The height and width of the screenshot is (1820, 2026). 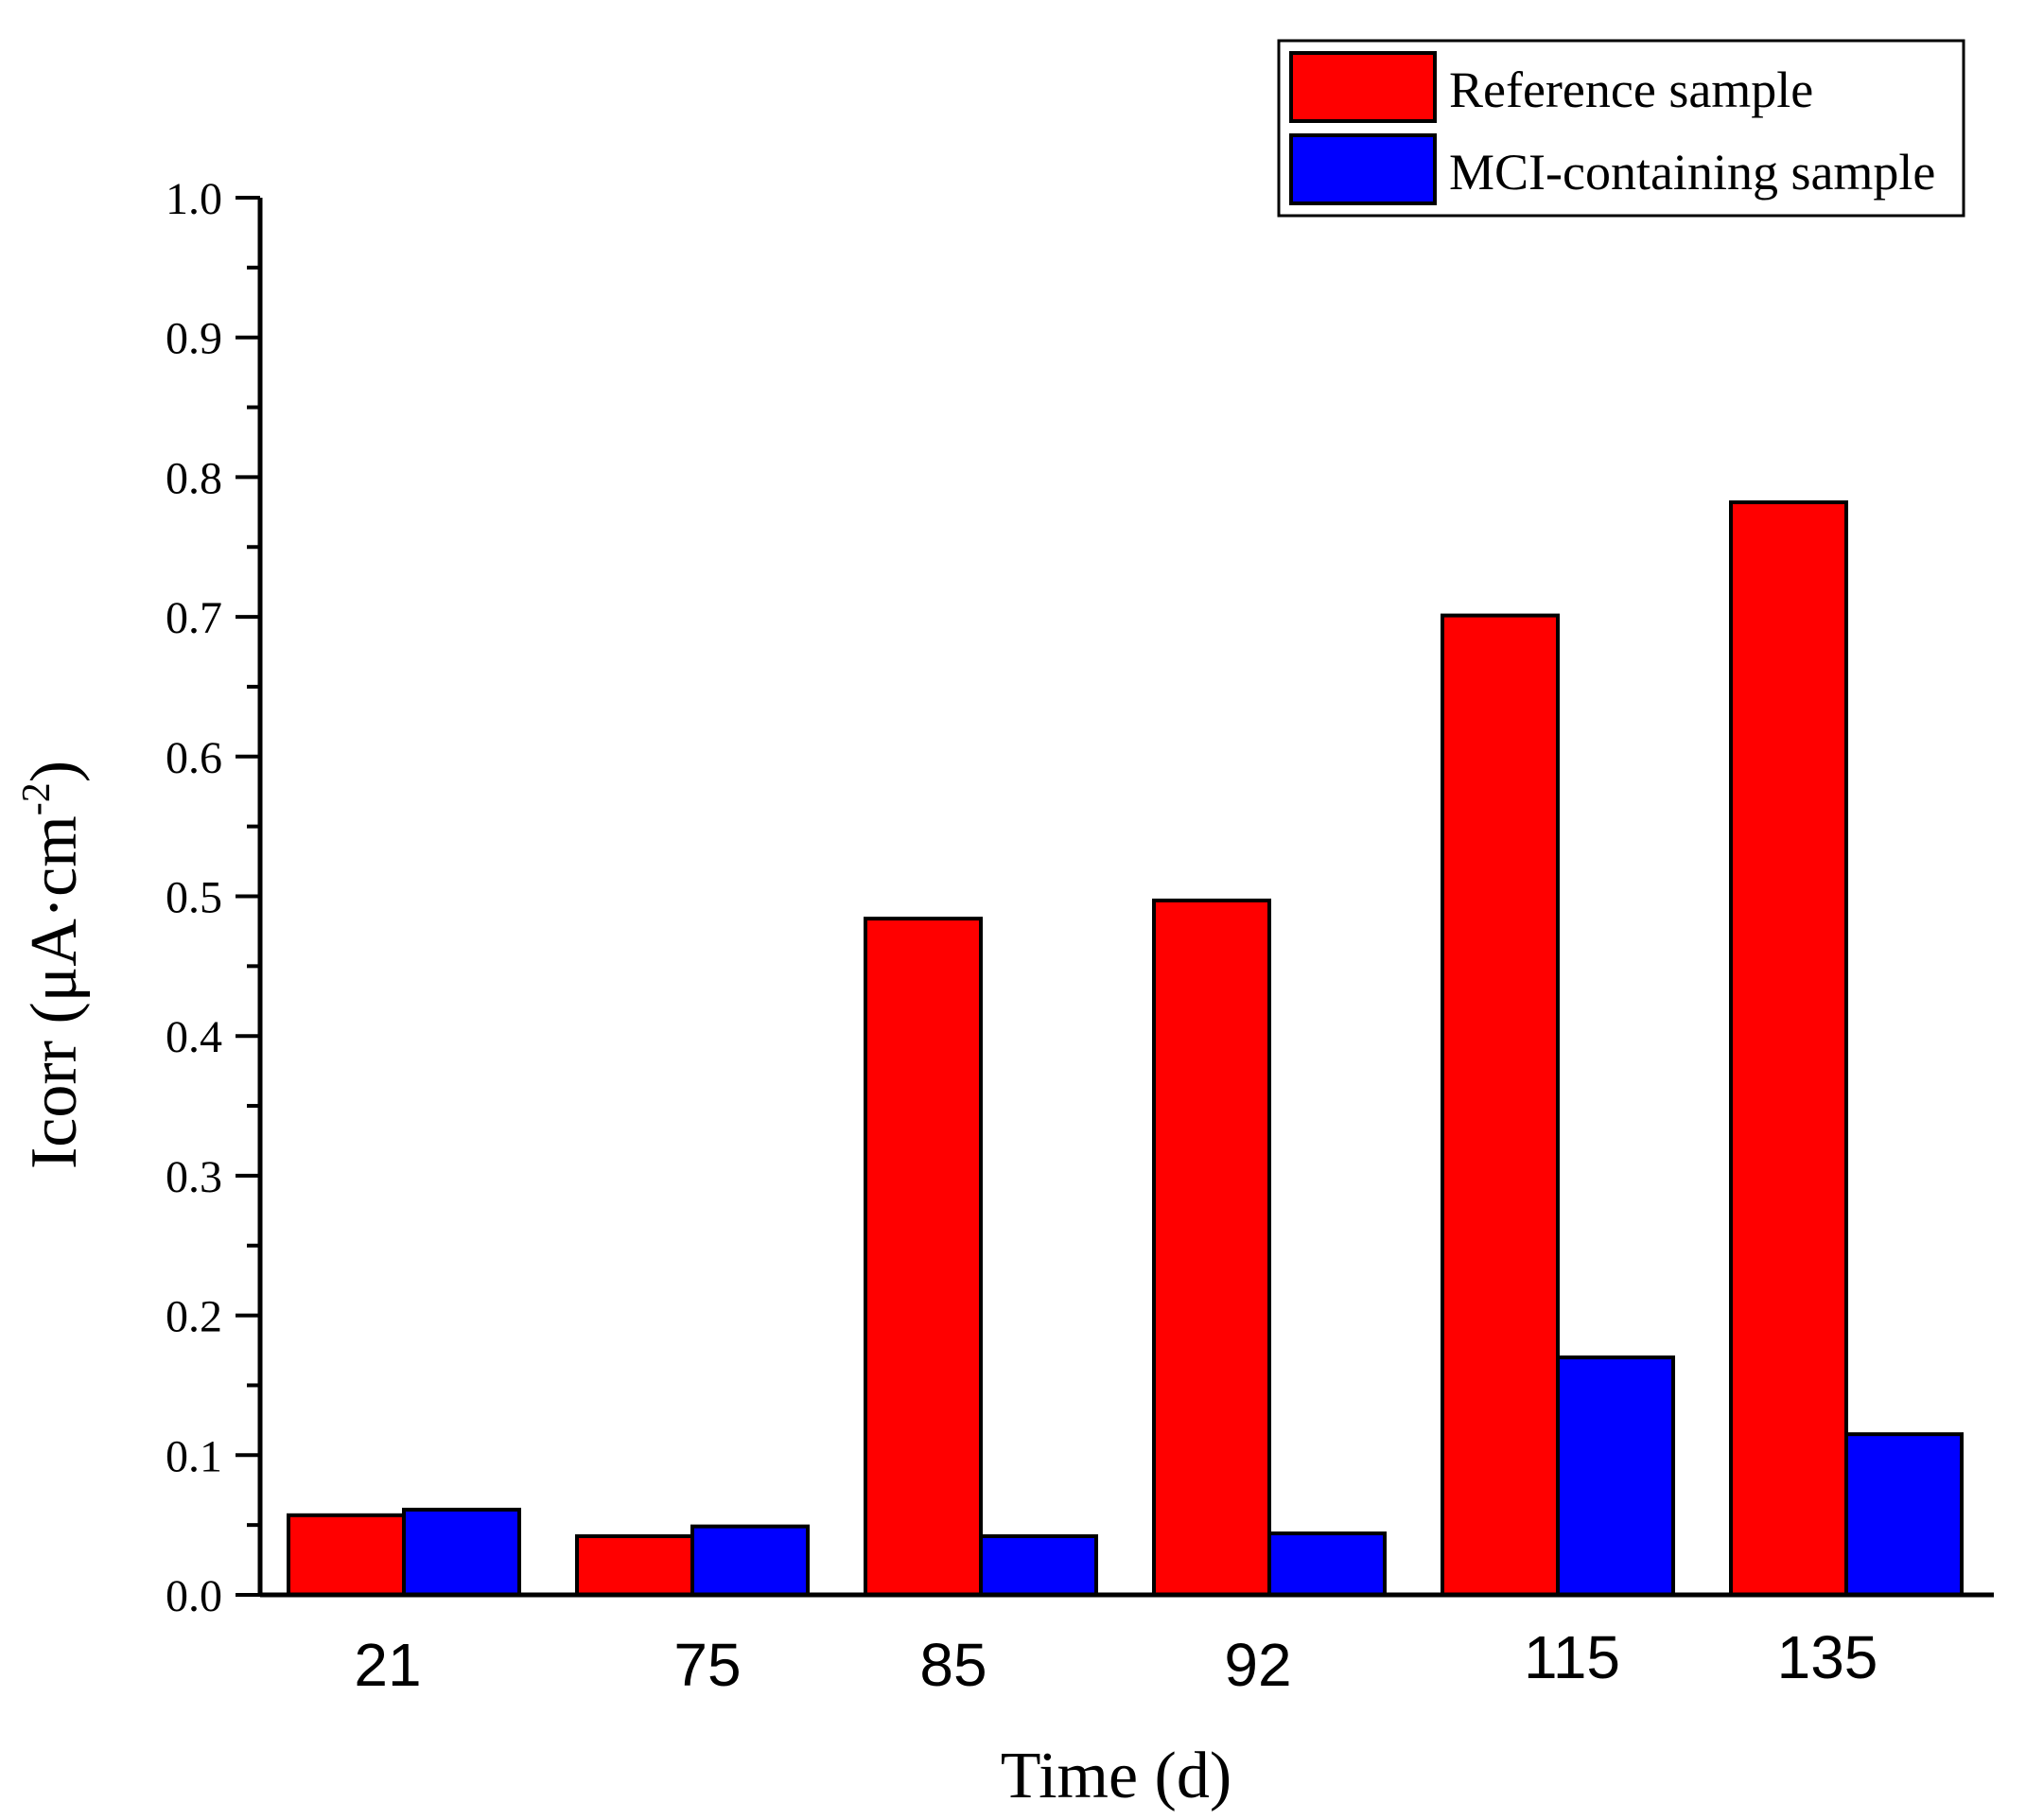 I want to click on x-tick-label-75: 75, so click(x=707, y=1665).